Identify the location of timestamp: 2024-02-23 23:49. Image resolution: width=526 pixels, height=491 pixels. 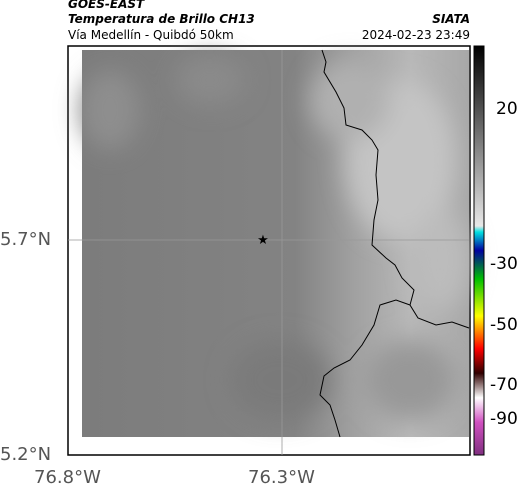
(415, 35).